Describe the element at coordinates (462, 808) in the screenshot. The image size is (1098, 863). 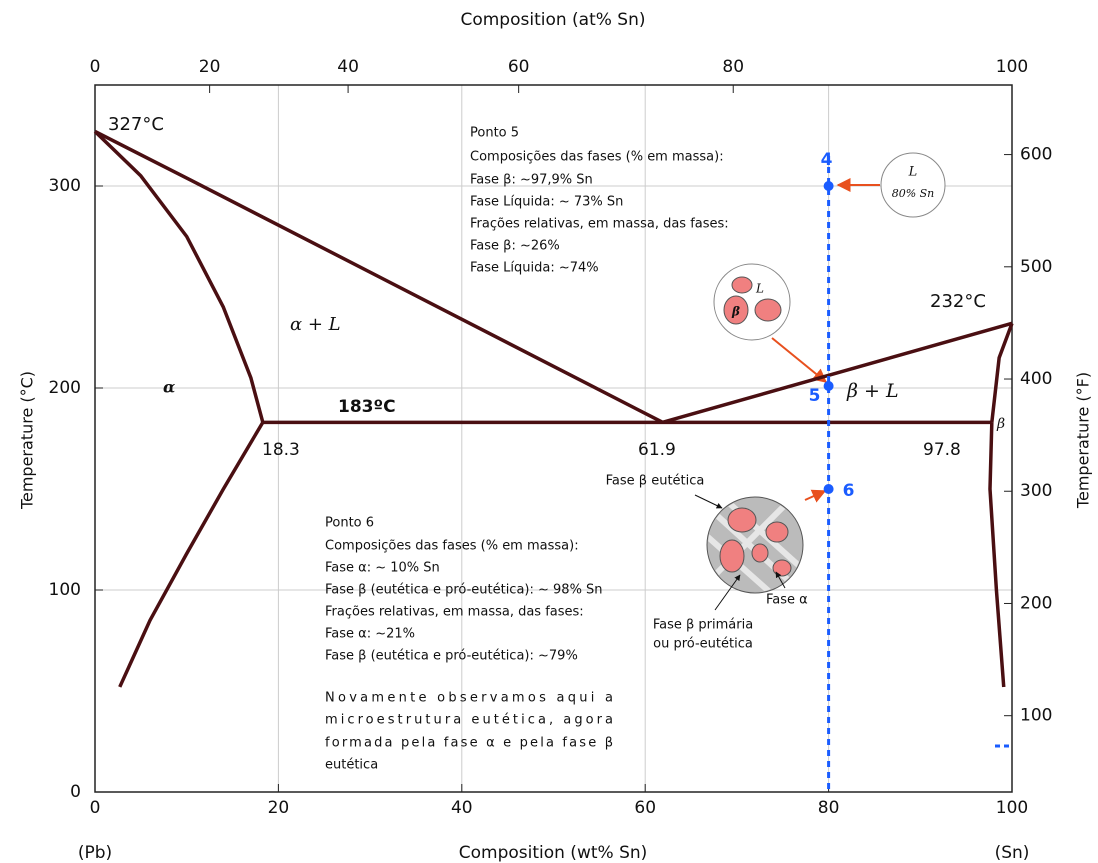
I see `x-tick-label: 40` at that location.